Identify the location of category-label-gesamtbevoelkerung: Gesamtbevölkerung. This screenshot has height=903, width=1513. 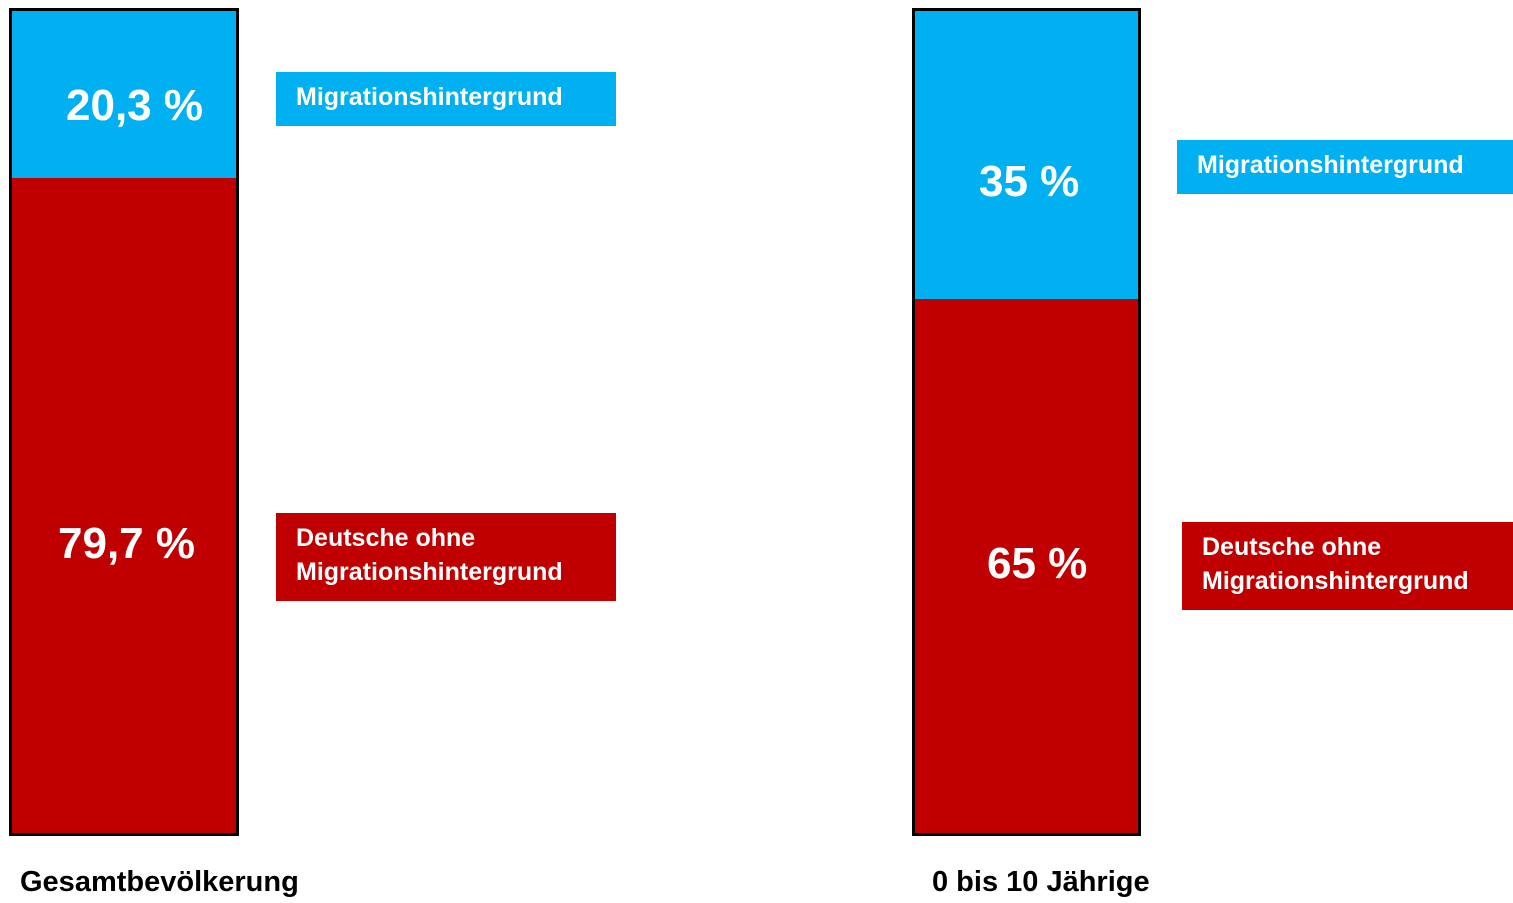
(159, 882).